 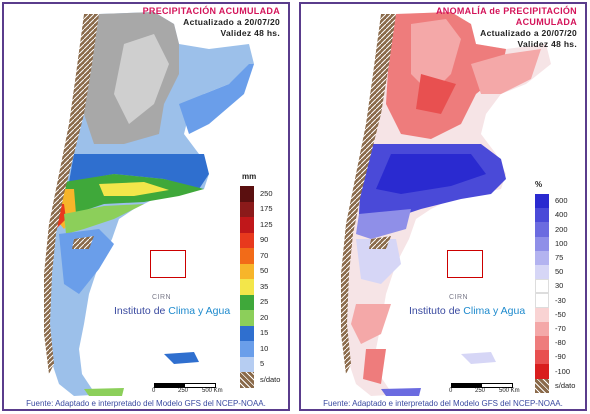 What do you see at coordinates (199, 311) in the screenshot?
I see `institute-name-b: Clima y Agua` at bounding box center [199, 311].